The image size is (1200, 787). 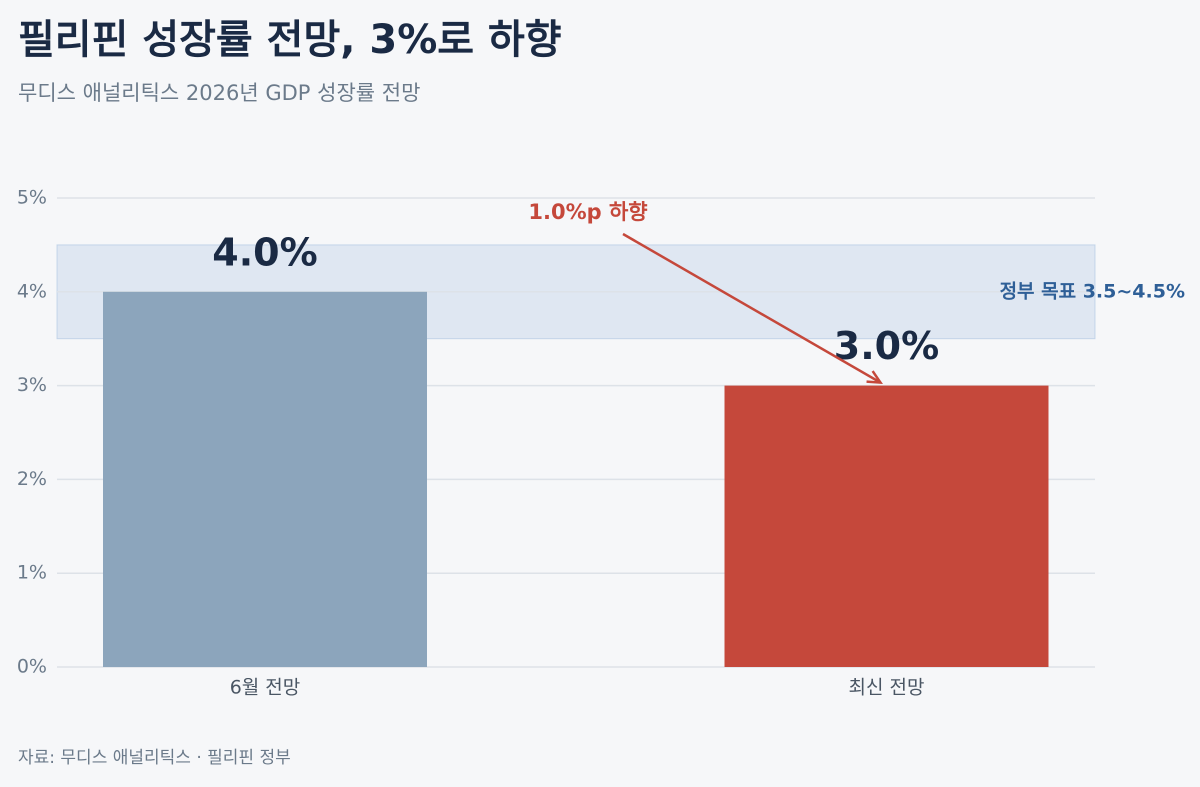 What do you see at coordinates (32, 198) in the screenshot?
I see `y-tick-label: 5%` at bounding box center [32, 198].